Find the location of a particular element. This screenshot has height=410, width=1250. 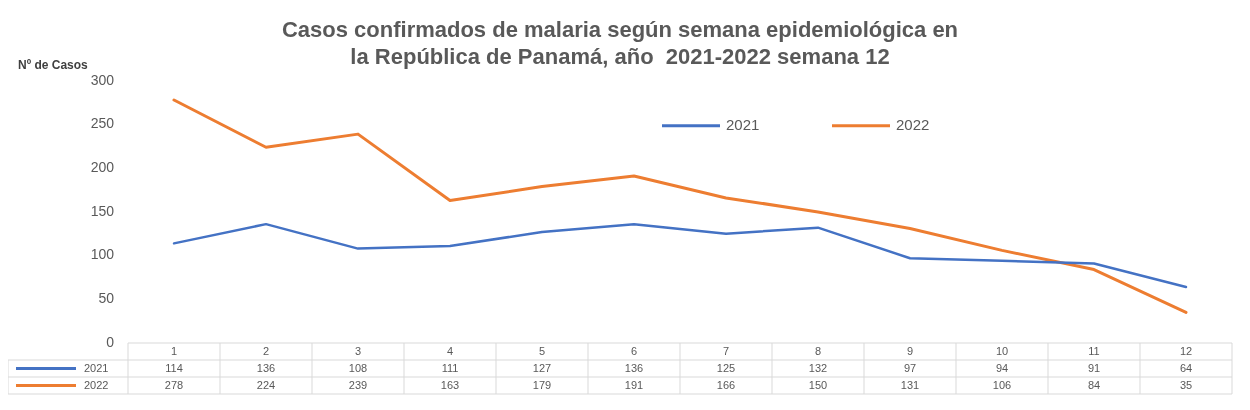

y-tick-label: 150 is located at coordinates (102, 210).